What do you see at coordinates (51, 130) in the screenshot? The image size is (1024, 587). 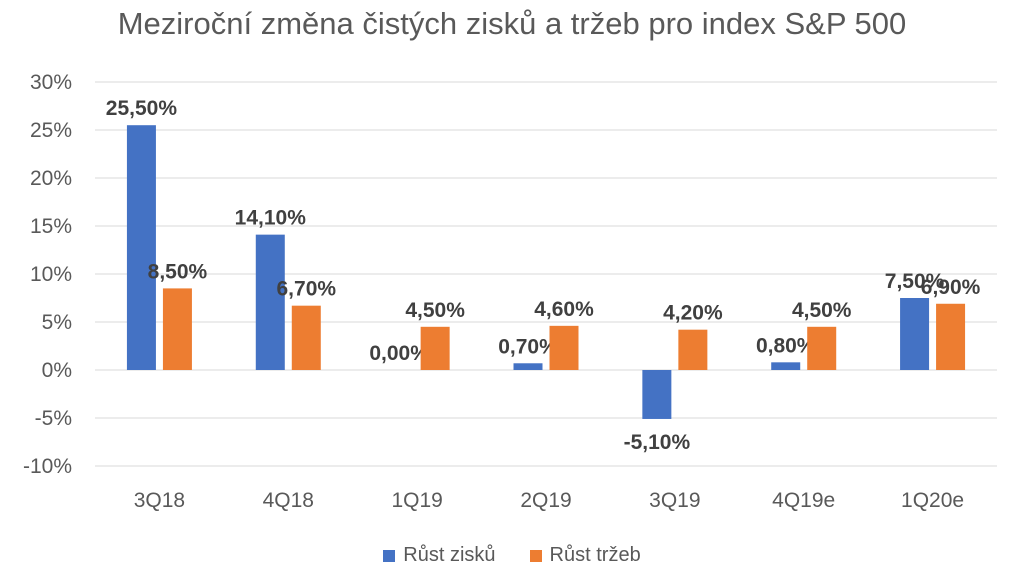 I see `y-tick-label: 25%` at bounding box center [51, 130].